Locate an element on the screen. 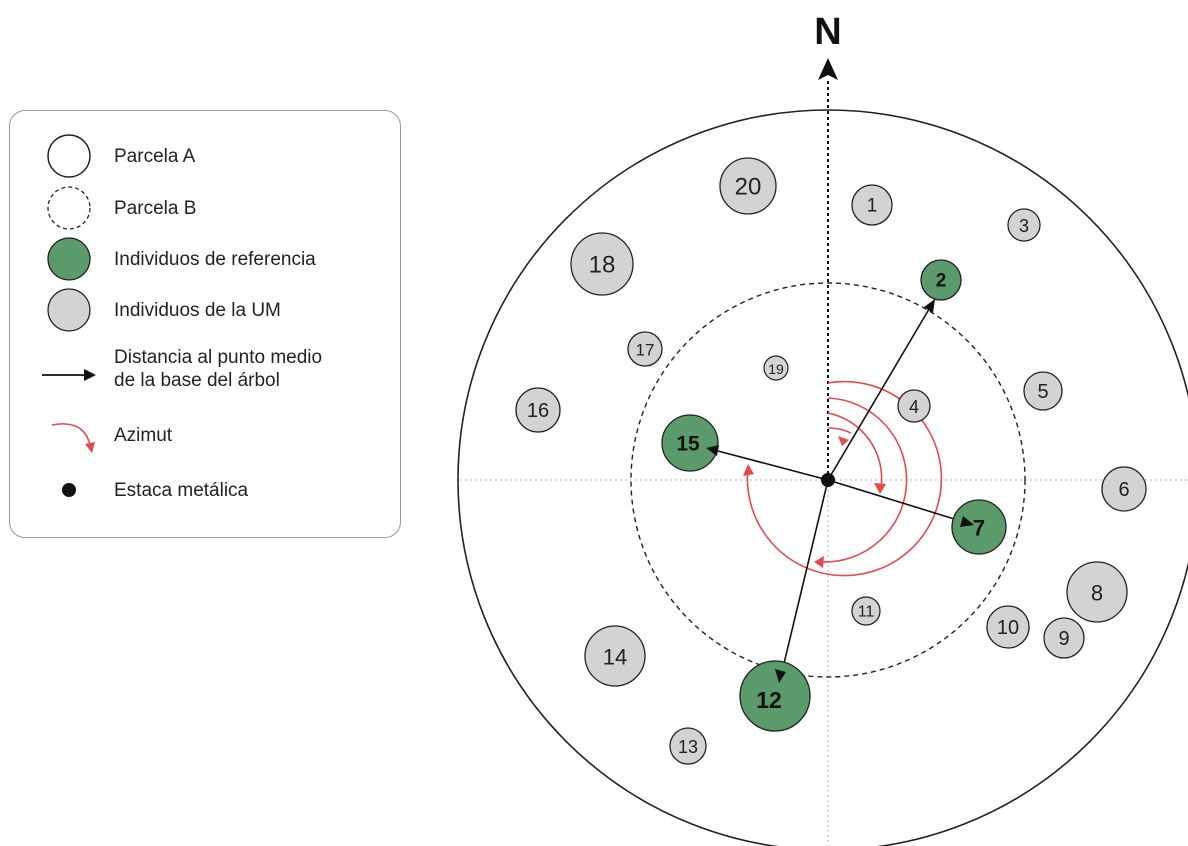  distance-arrowheads is located at coordinates (840, 491).